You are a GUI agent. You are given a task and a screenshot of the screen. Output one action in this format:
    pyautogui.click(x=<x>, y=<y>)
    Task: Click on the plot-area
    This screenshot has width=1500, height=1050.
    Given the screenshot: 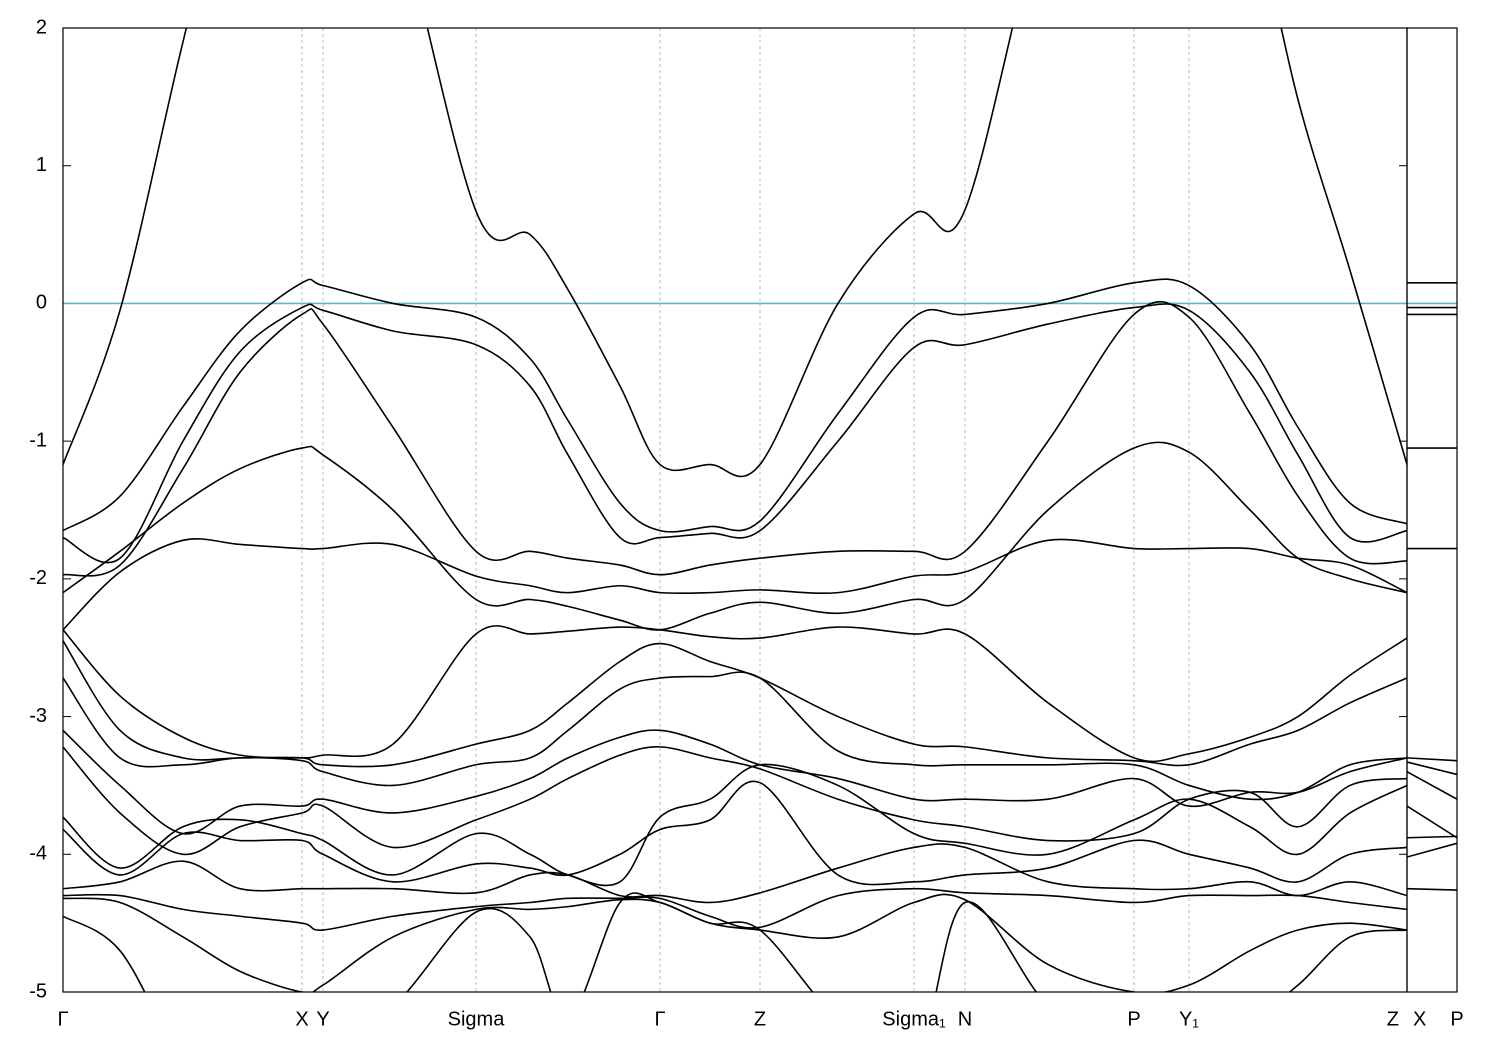 What is the action you would take?
    pyautogui.click(x=1432, y=586)
    